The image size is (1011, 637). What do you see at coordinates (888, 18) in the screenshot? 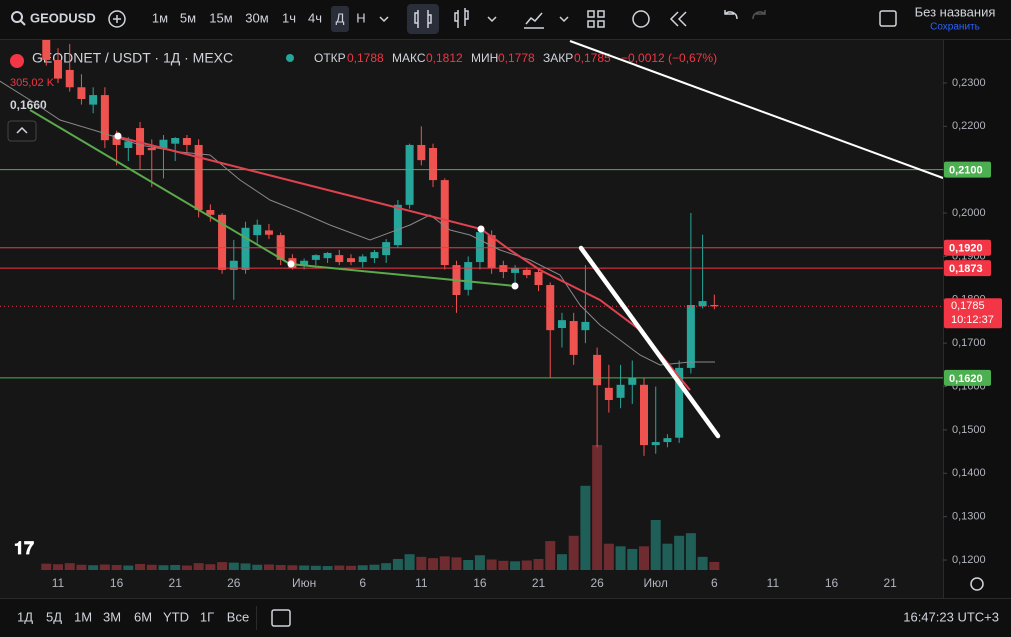
I see `layout-icon` at bounding box center [888, 18].